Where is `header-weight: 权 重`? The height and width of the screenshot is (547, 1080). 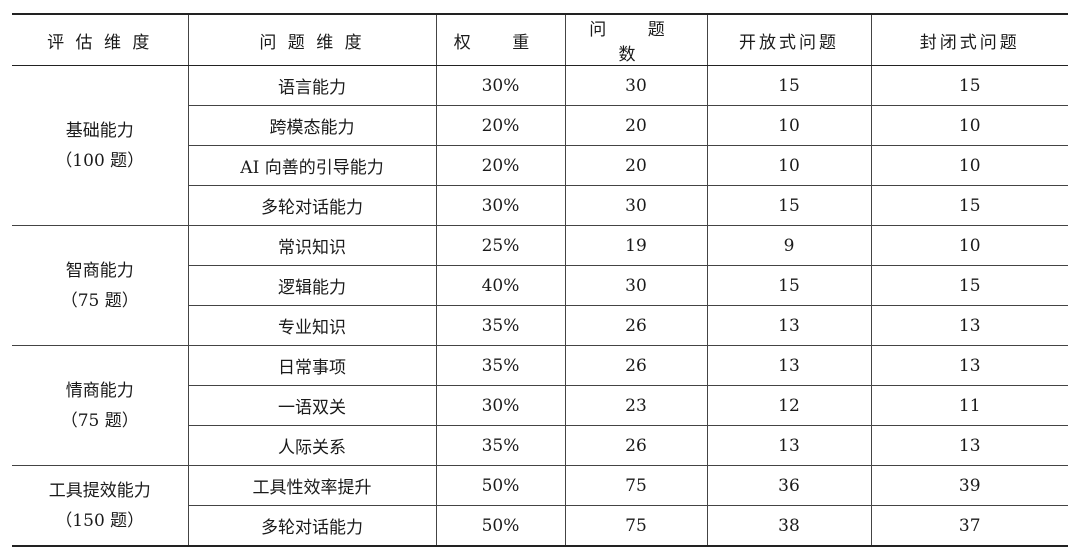 header-weight: 权 重 is located at coordinates (500, 39).